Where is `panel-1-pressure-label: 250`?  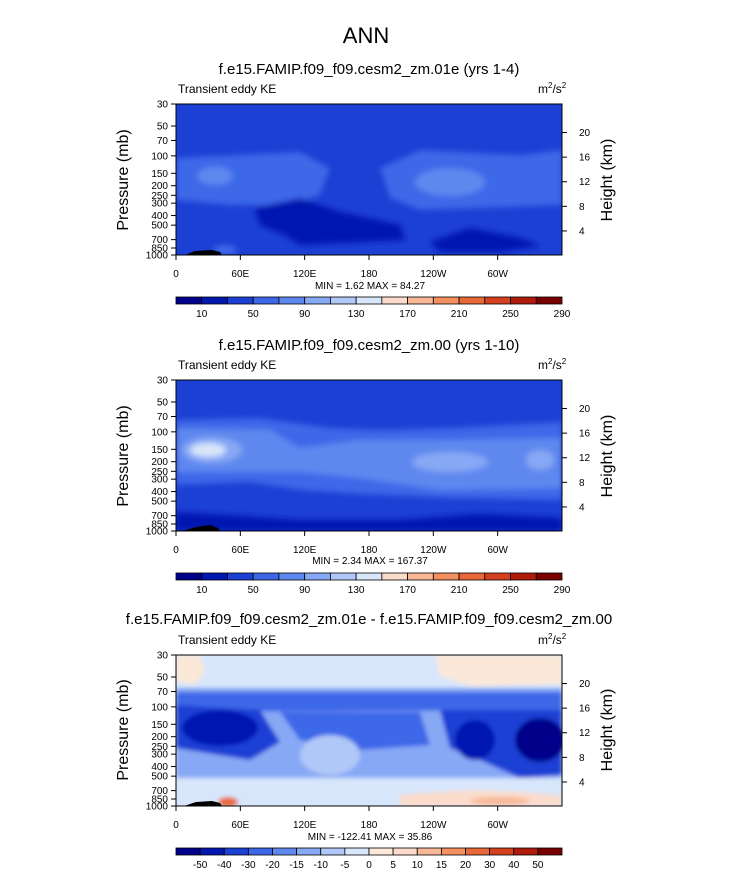
panel-1-pressure-label: 250 is located at coordinates (159, 196).